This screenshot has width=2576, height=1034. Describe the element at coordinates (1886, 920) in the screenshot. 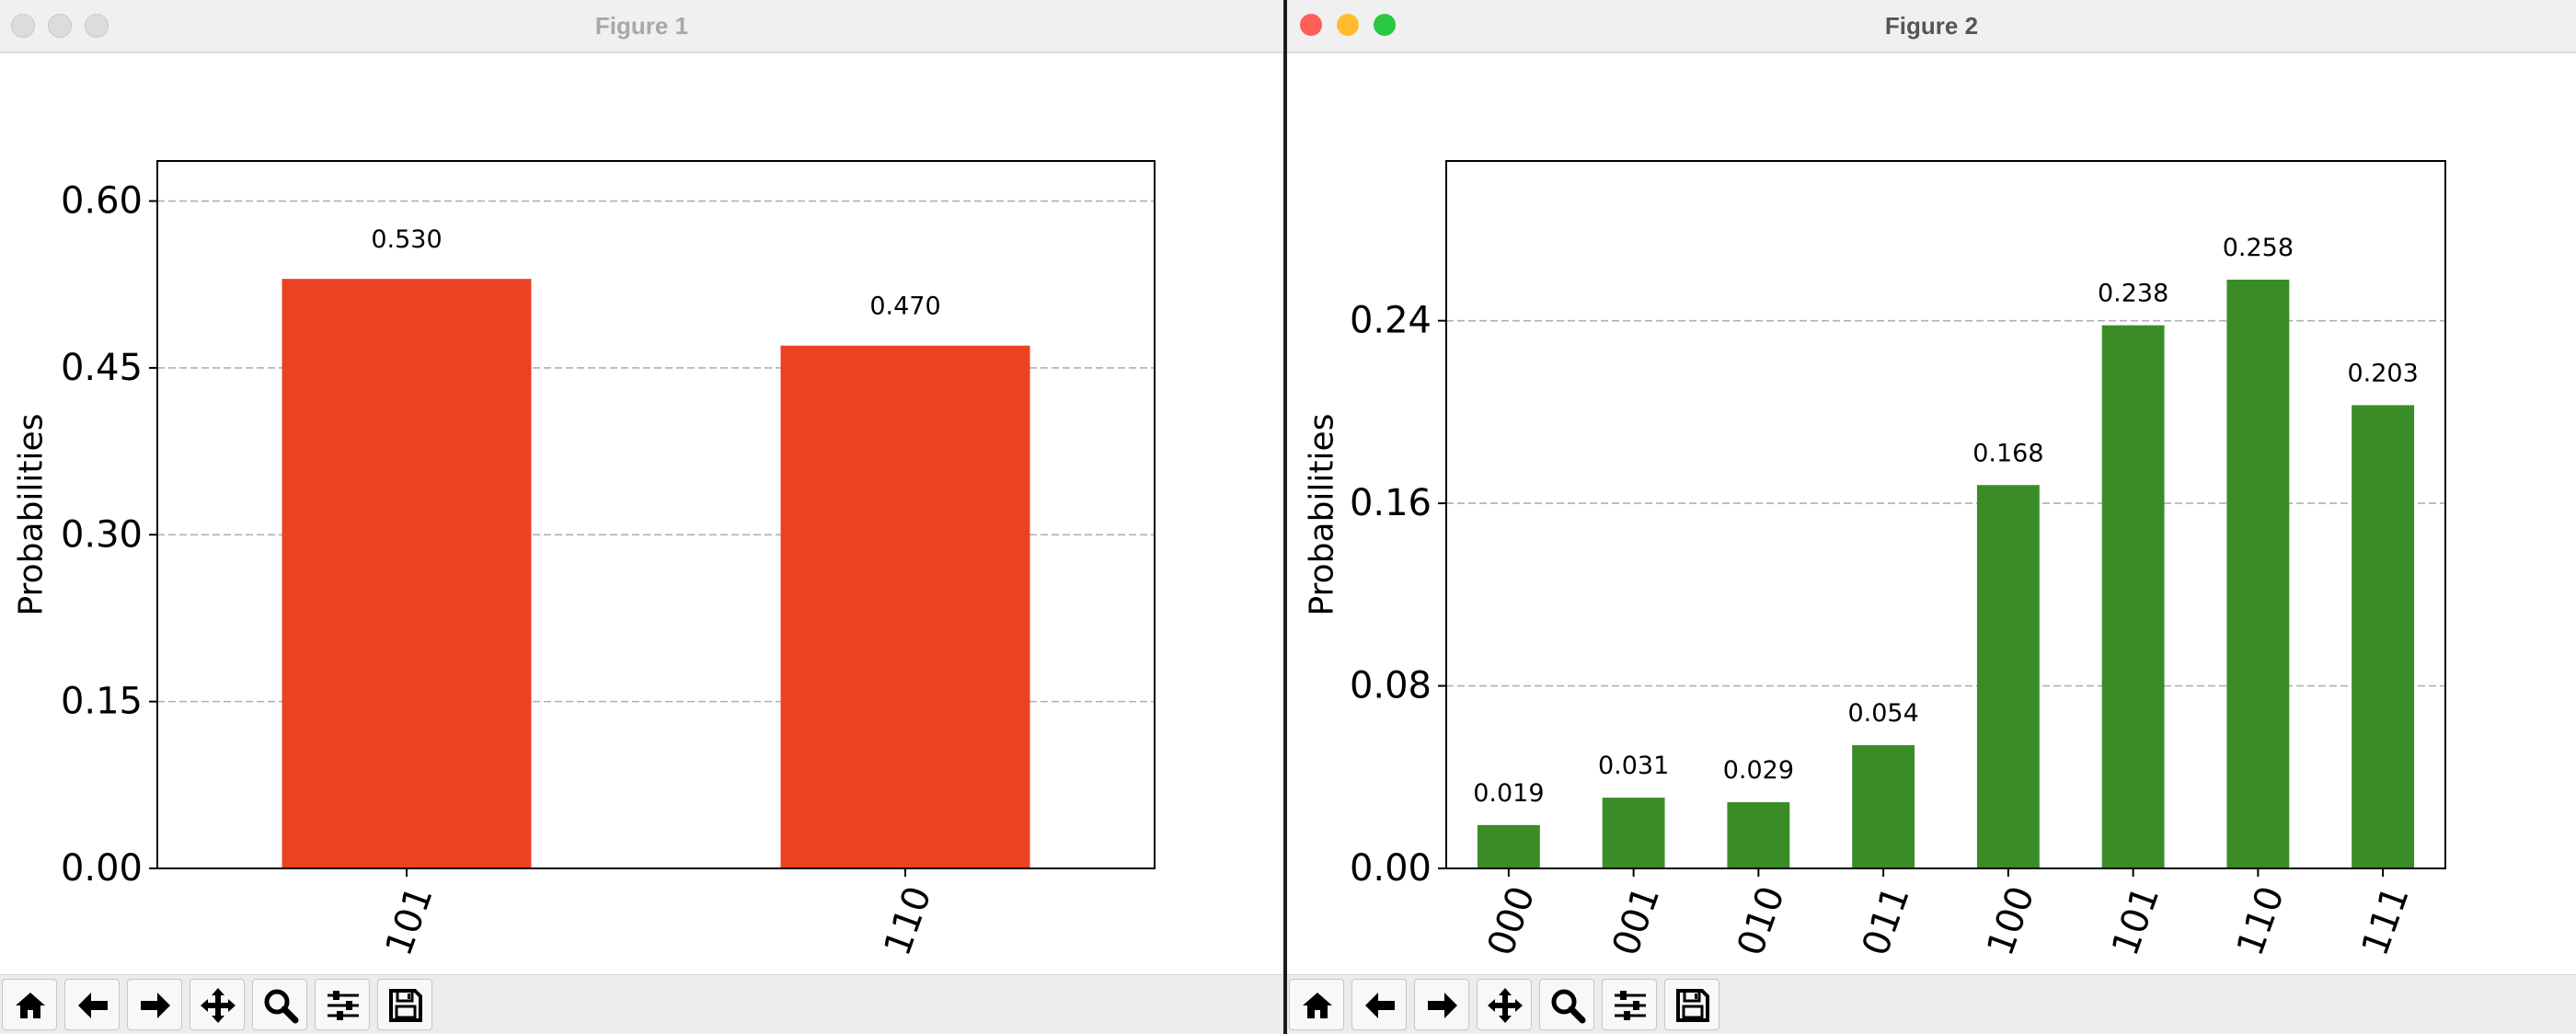

I see `x-tick-label: 011` at that location.